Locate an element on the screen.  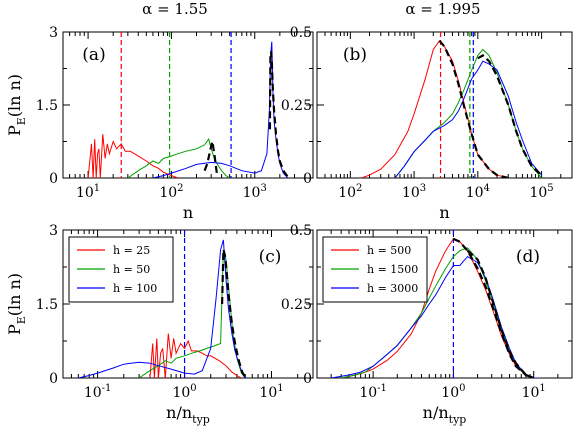
column-title-left: α = 1.55 is located at coordinates (175, 9).